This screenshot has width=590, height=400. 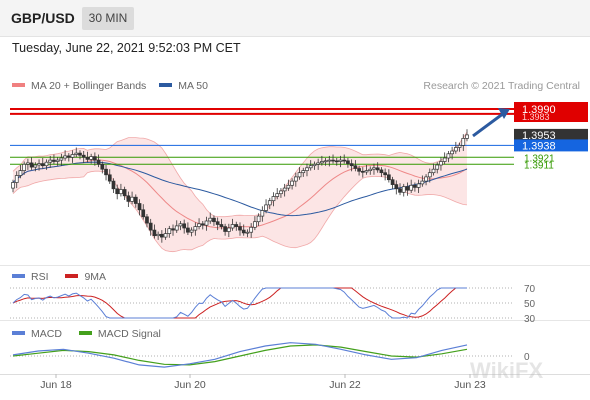 What do you see at coordinates (504, 113) in the screenshot?
I see `projection-arrowhead` at bounding box center [504, 113].